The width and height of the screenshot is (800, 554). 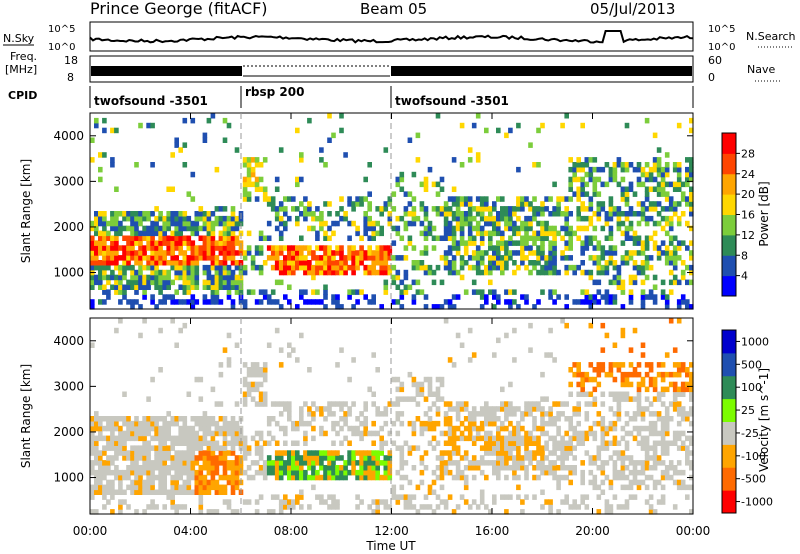 I want to click on colorbar-swatch, so click(x=729, y=502).